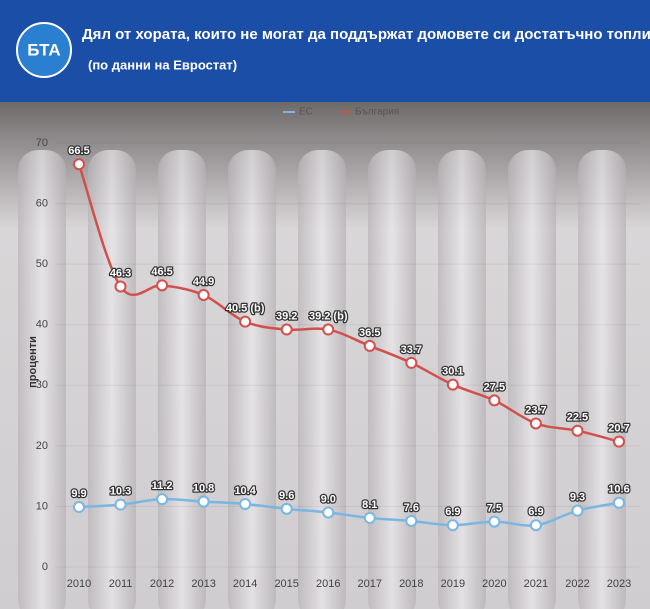 This screenshot has height=609, width=650. I want to click on data-label: 44.9, so click(203, 282).